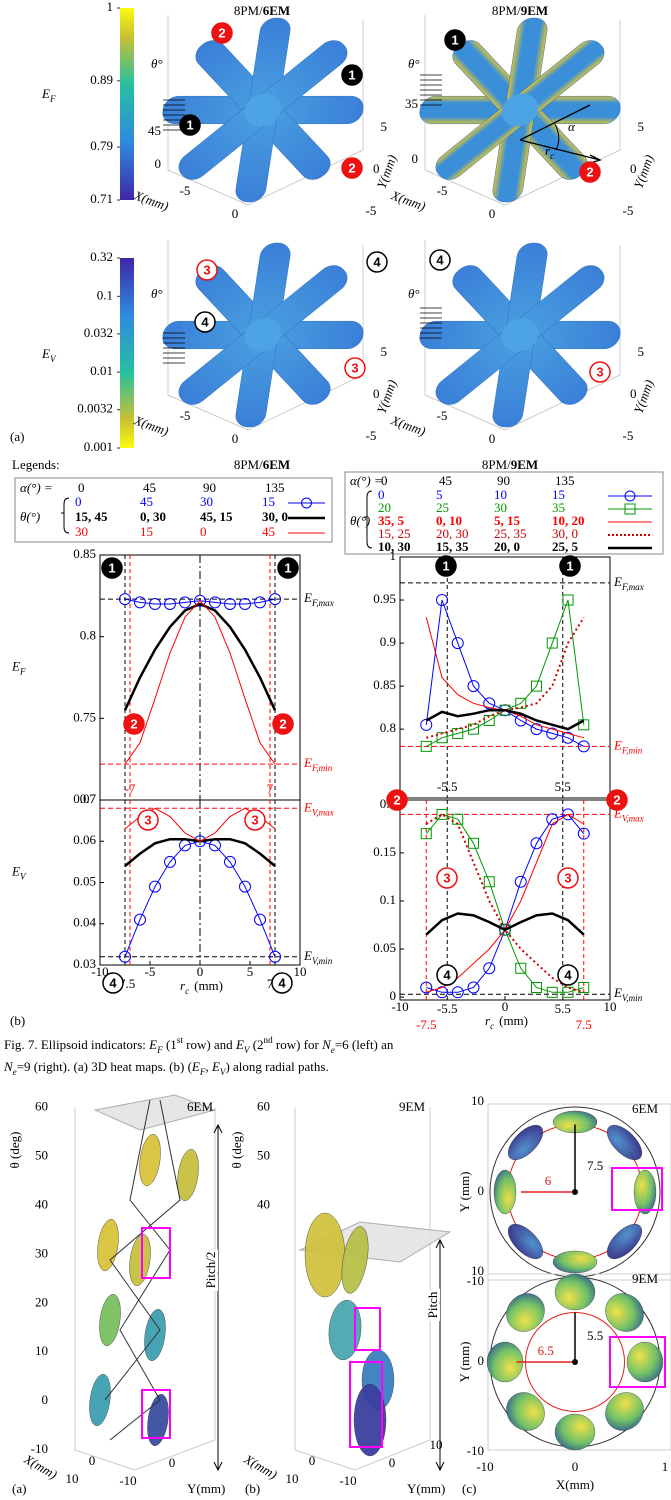 The height and width of the screenshot is (1500, 671). Describe the element at coordinates (30, 516) in the screenshot. I see `legend-theta-label: θ(°)` at that location.